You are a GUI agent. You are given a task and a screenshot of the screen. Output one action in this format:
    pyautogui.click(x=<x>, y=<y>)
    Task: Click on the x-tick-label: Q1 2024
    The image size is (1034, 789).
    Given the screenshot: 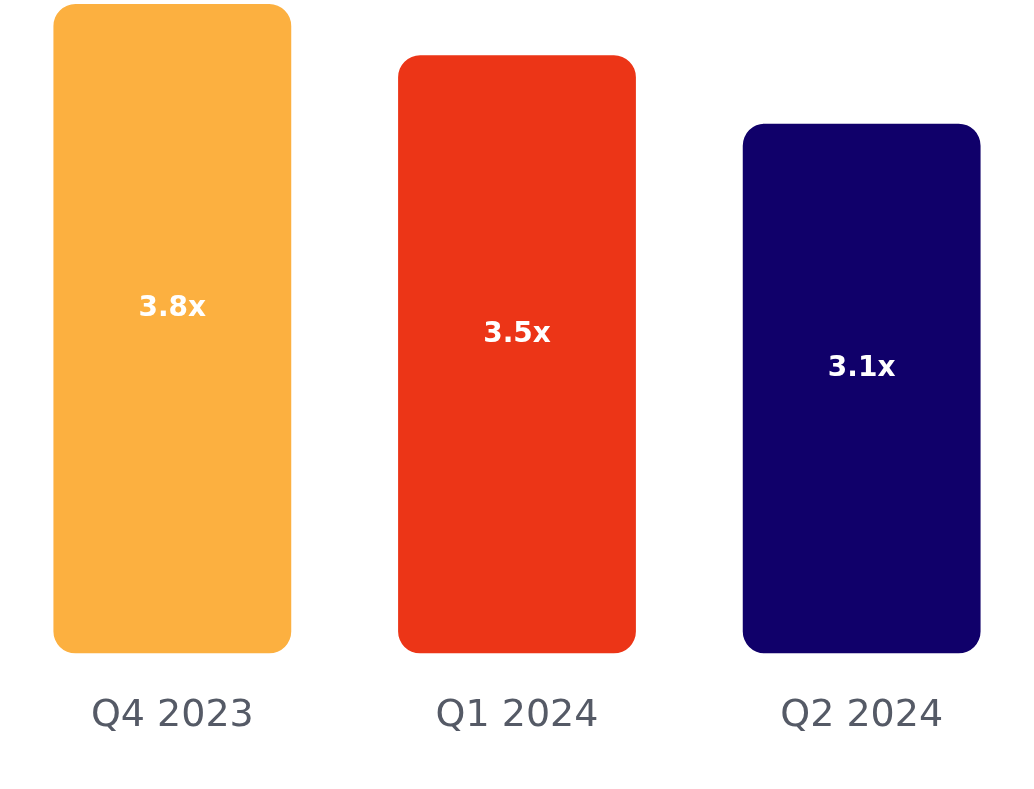 What is the action you would take?
    pyautogui.click(x=517, y=713)
    